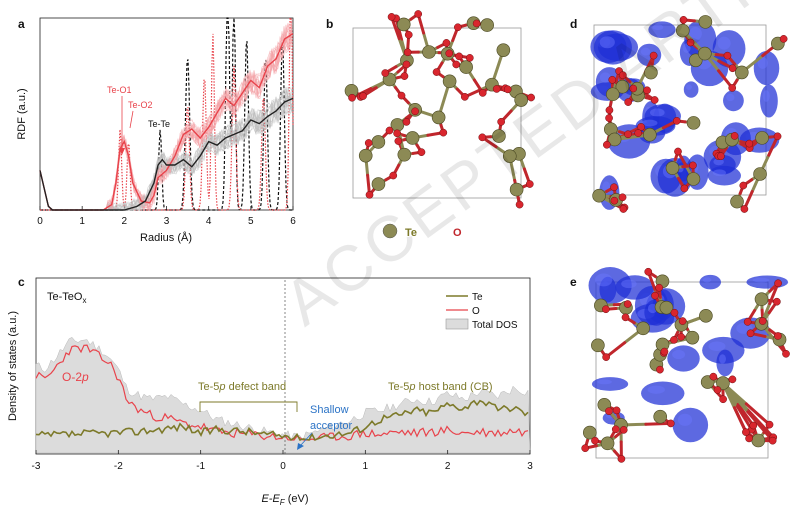 The height and width of the screenshot is (507, 807). Describe the element at coordinates (166, 154) in the screenshot. I see `rdf-te-te-mean-line` at that location.